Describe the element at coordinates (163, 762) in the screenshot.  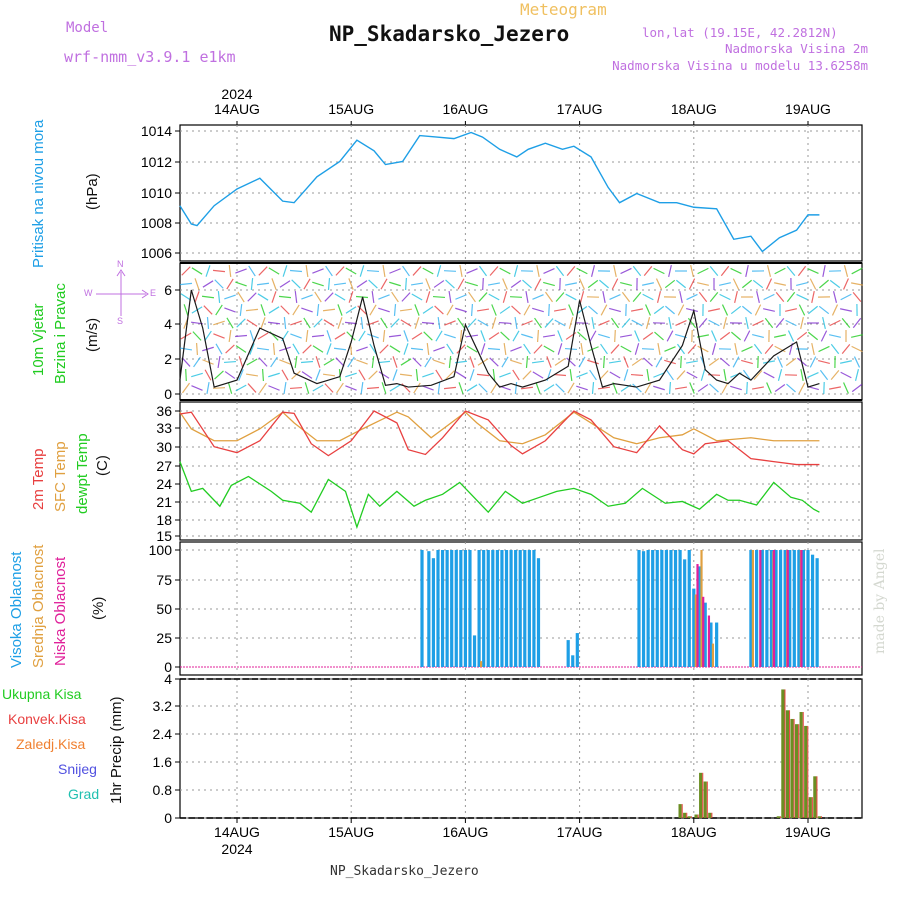
I see `ytick-label-4-2: 1.6` at that location.